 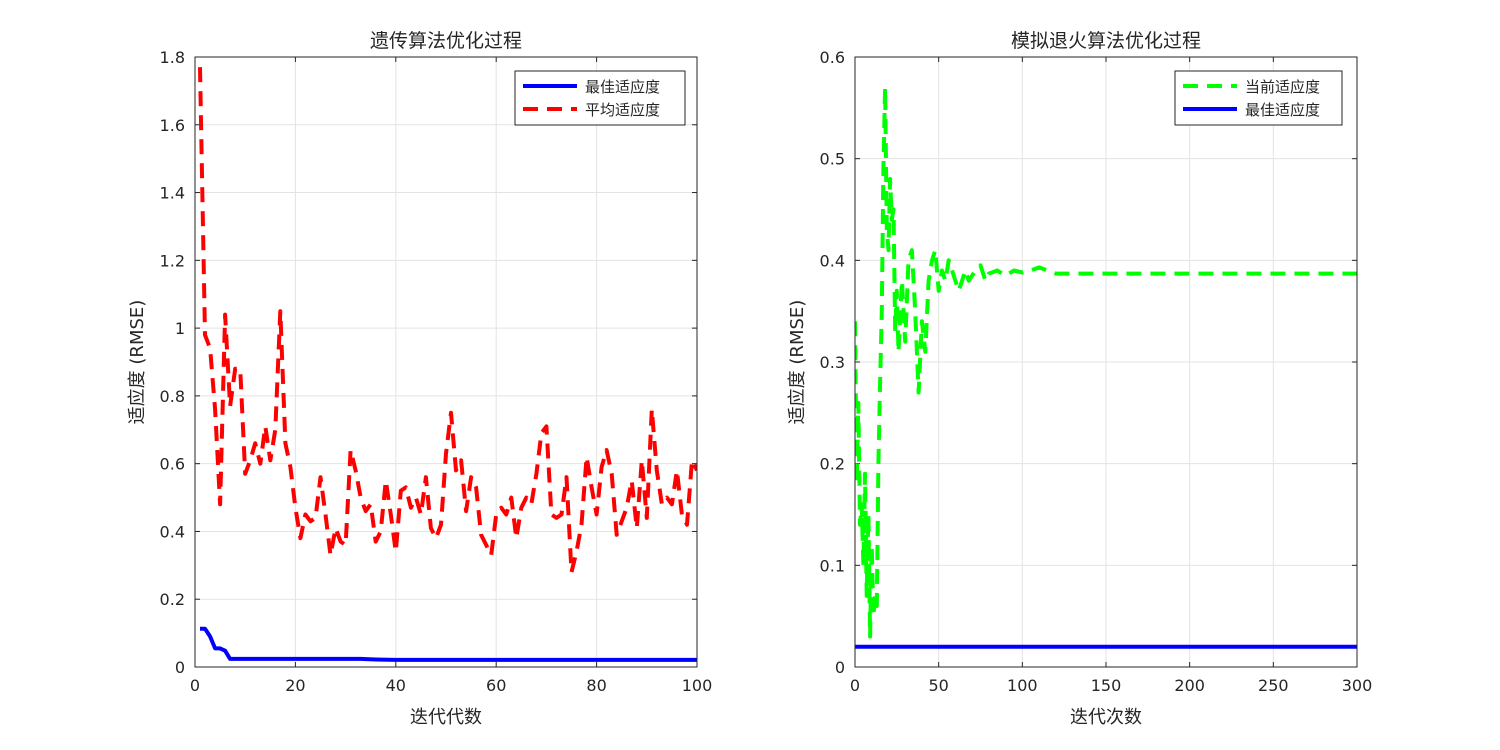 What do you see at coordinates (172, 57) in the screenshot?
I see `y-tick-label: 1.8` at bounding box center [172, 57].